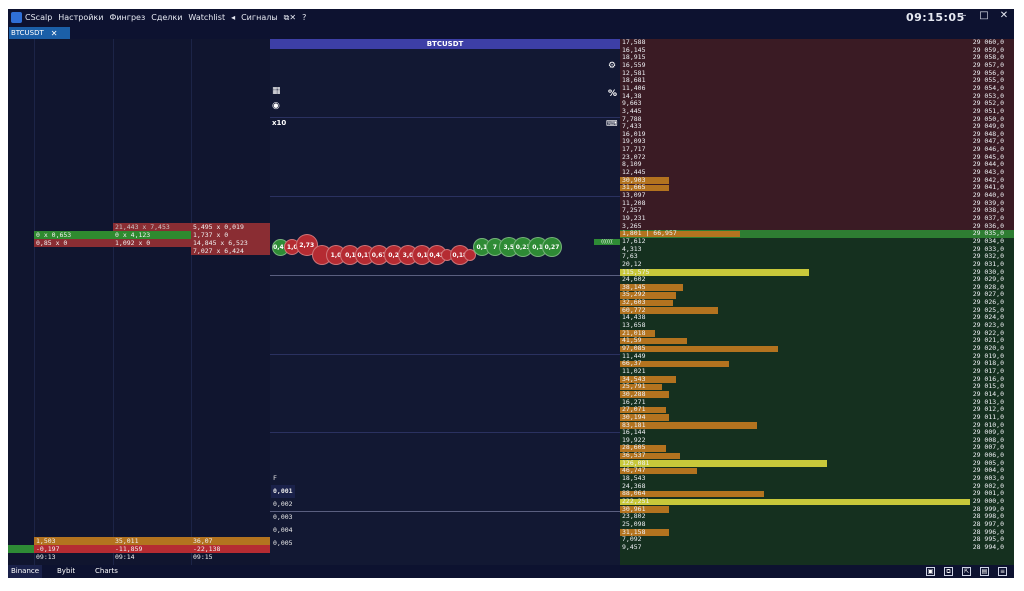 The image size is (1024, 591). Describe the element at coordinates (66, 571) in the screenshot. I see `tab-bybit: Bybit` at that location.